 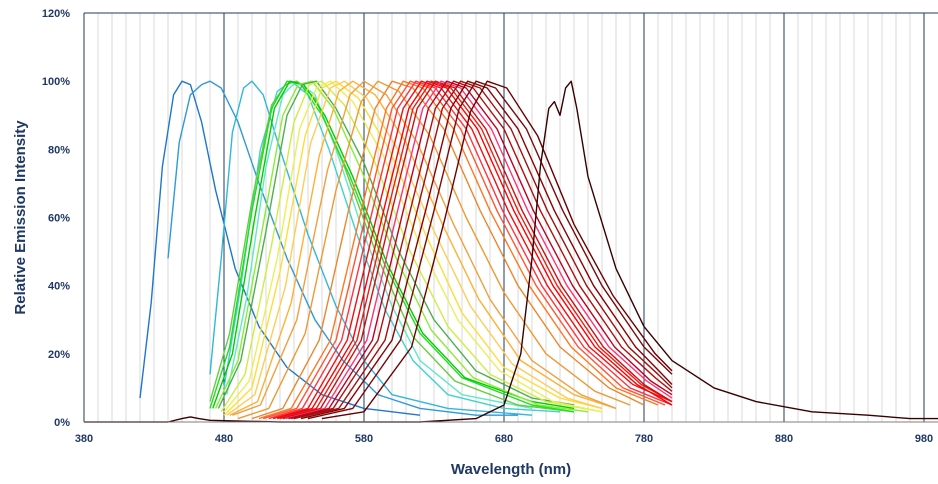 I want to click on x-tick-label: 380, so click(x=84, y=439).